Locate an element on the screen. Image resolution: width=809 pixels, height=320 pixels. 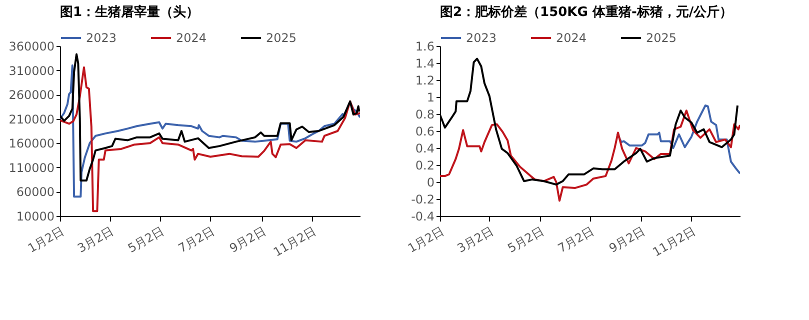
y-tick-label: 1.4 is located at coordinates (424, 63).